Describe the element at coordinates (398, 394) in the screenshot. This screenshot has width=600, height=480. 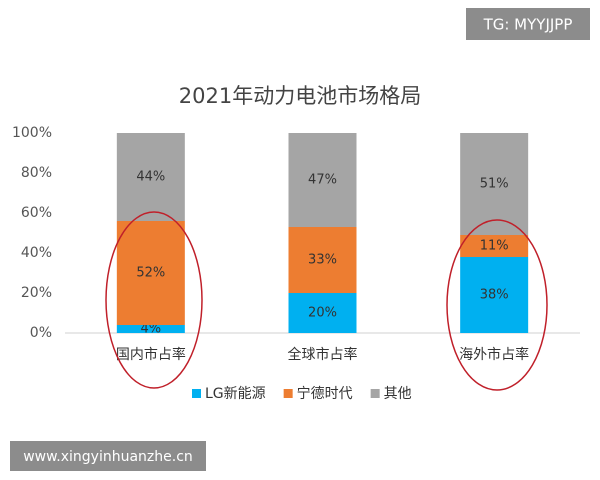
I see `legend-label: 其他` at that location.